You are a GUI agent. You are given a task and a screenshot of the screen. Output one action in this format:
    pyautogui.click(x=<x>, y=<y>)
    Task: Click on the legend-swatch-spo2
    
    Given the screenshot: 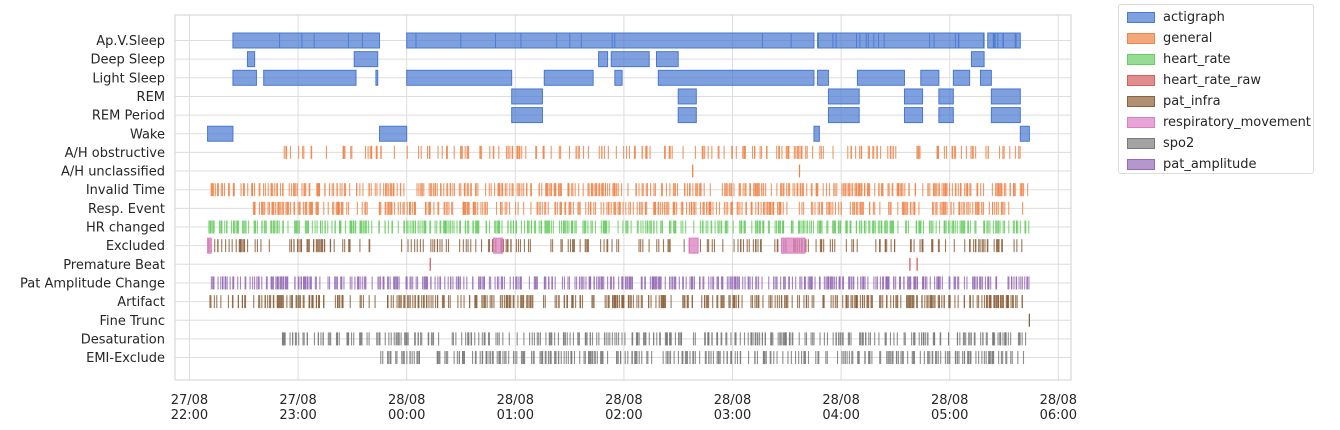 What is the action you would take?
    pyautogui.click(x=1141, y=143)
    